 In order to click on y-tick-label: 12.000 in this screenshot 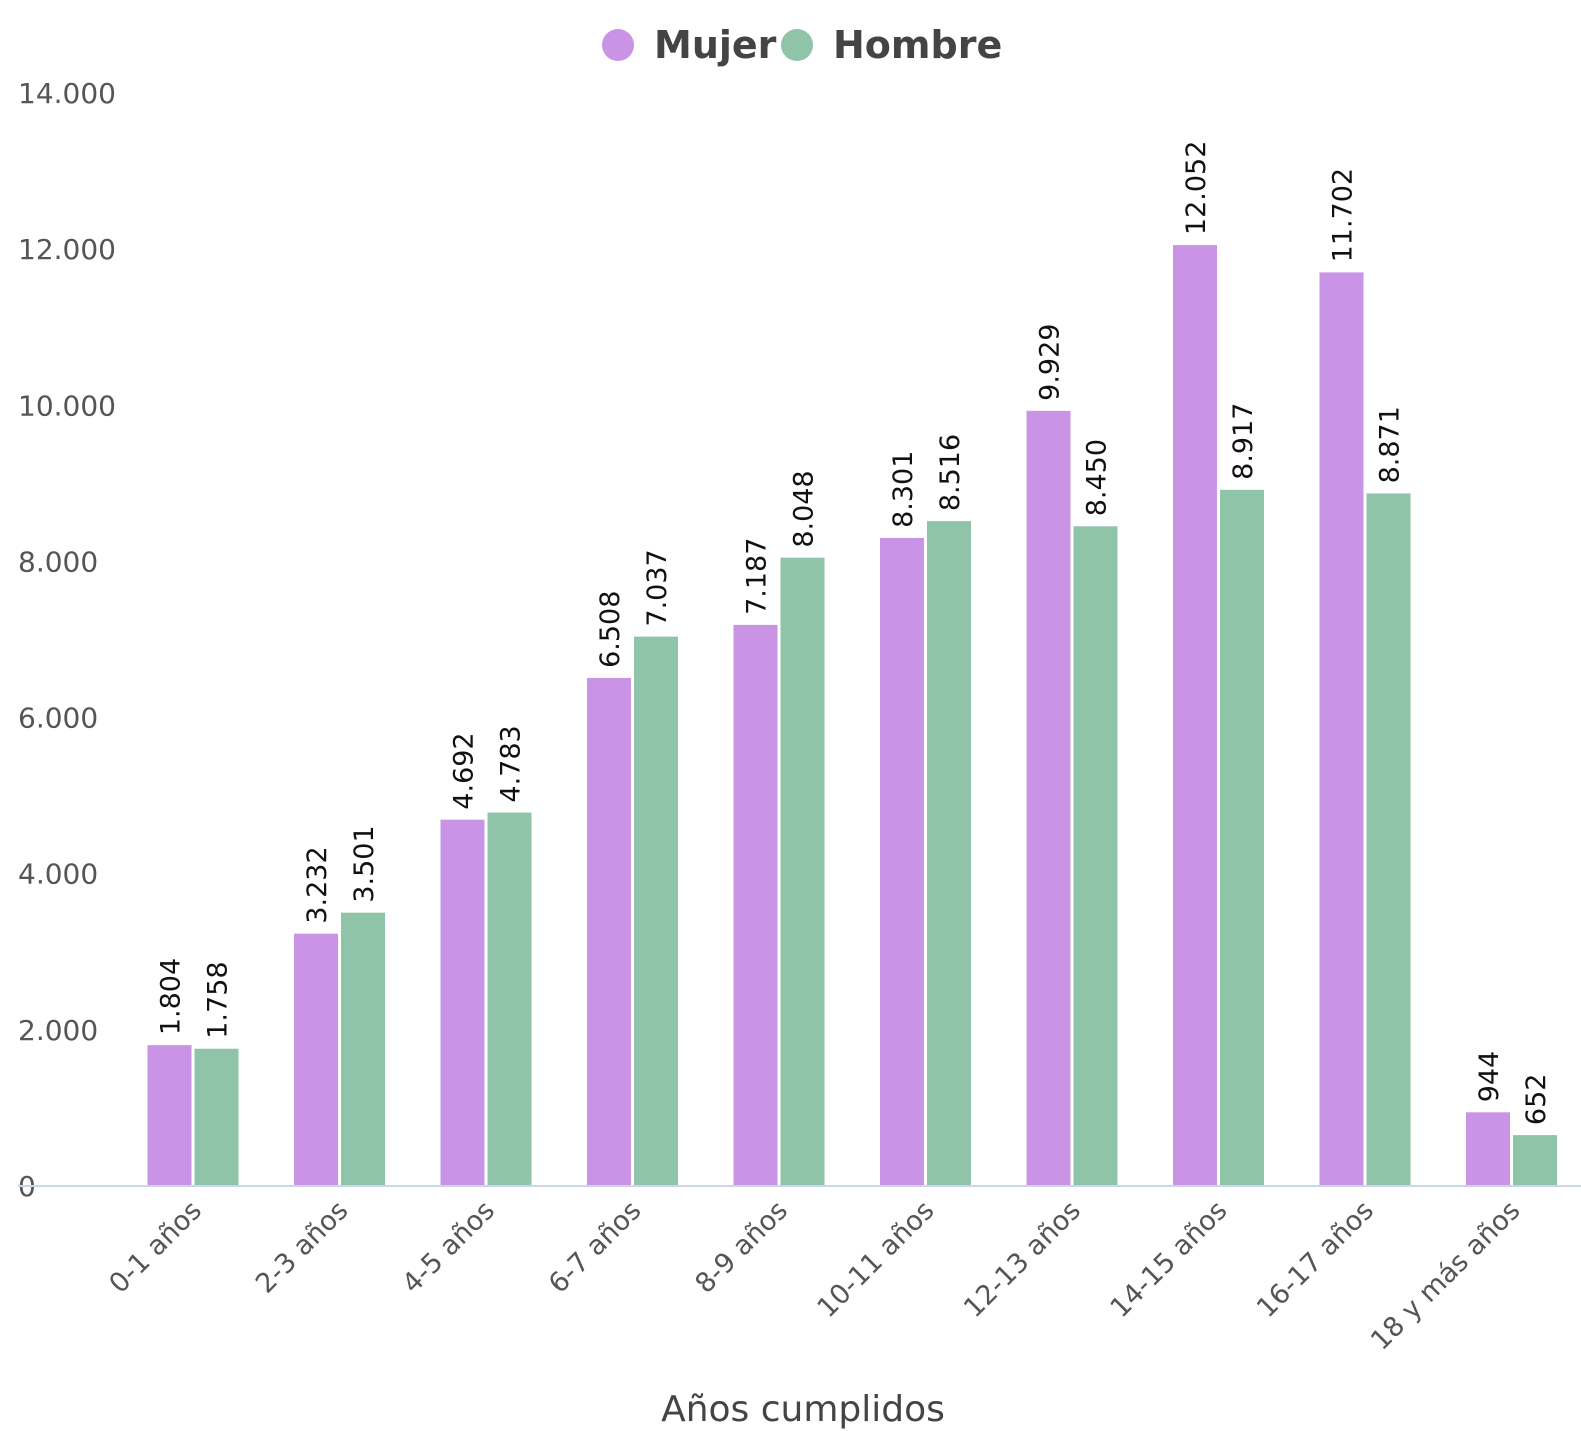, I will do `click(67, 249)`.